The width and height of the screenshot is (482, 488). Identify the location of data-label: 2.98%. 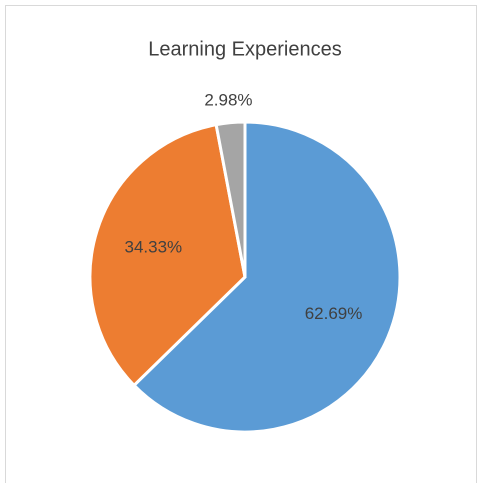
(228, 99).